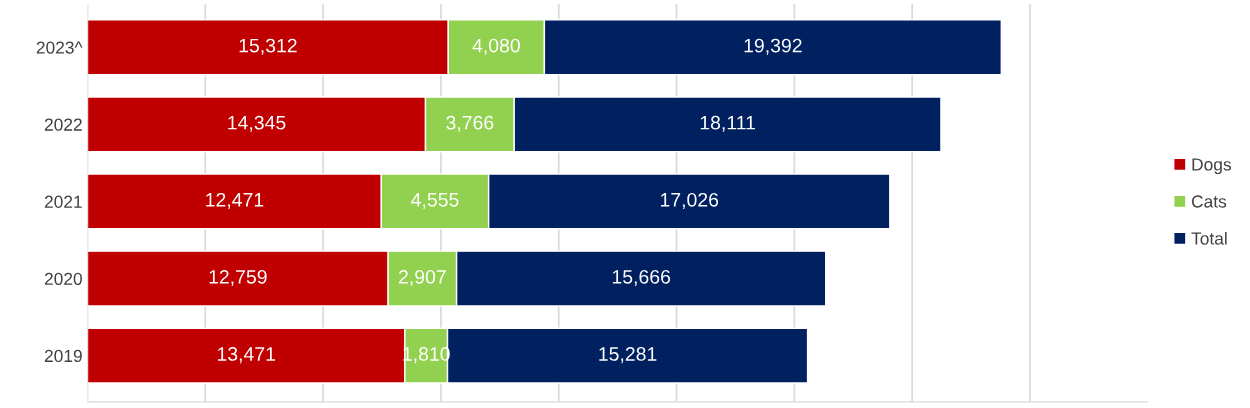 Image resolution: width=1250 pixels, height=408 pixels. Describe the element at coordinates (727, 123) in the screenshot. I see `data-label: 18,111` at that location.